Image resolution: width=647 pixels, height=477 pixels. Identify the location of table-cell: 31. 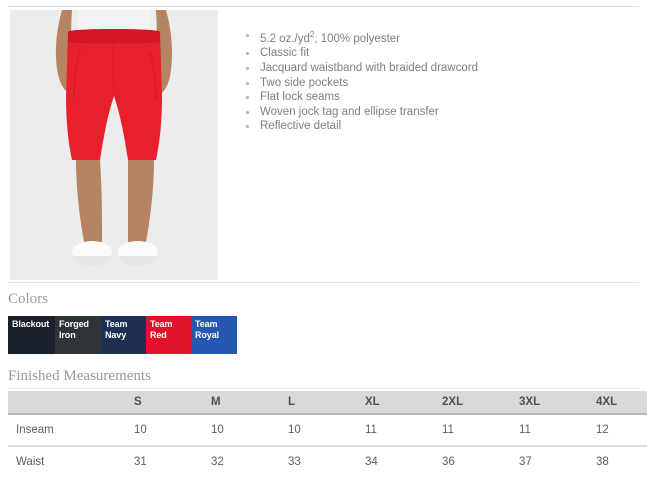
(168, 461).